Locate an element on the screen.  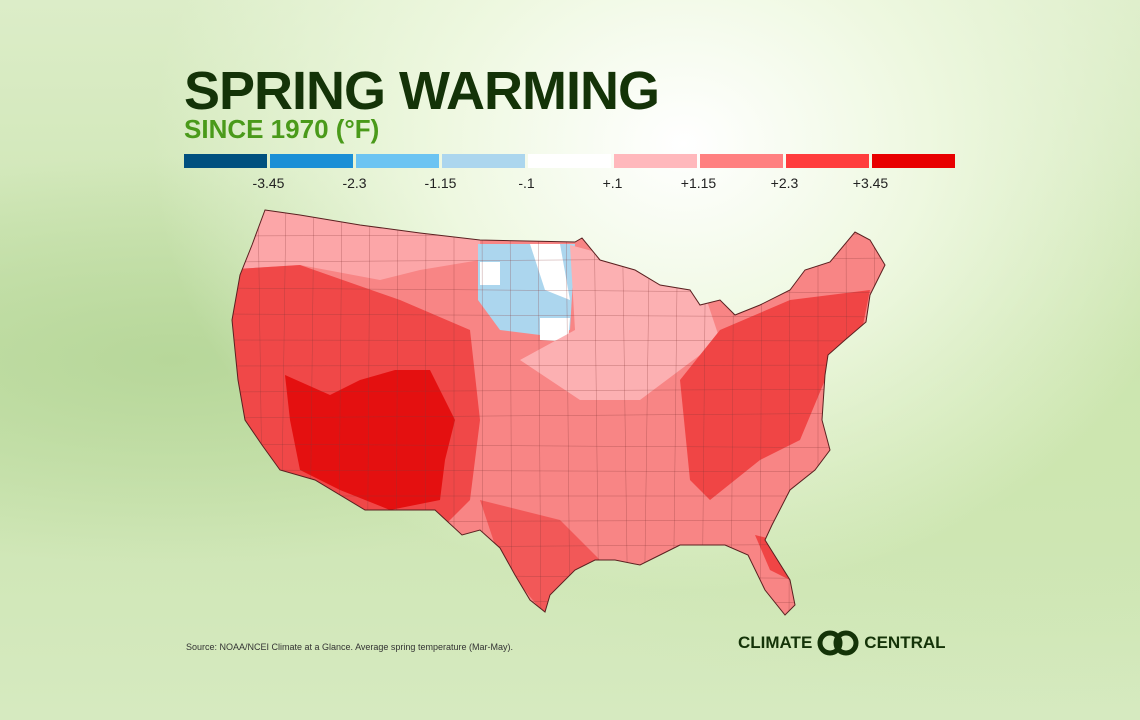
legend-tick-label: +2.3 is located at coordinates (784, 183).